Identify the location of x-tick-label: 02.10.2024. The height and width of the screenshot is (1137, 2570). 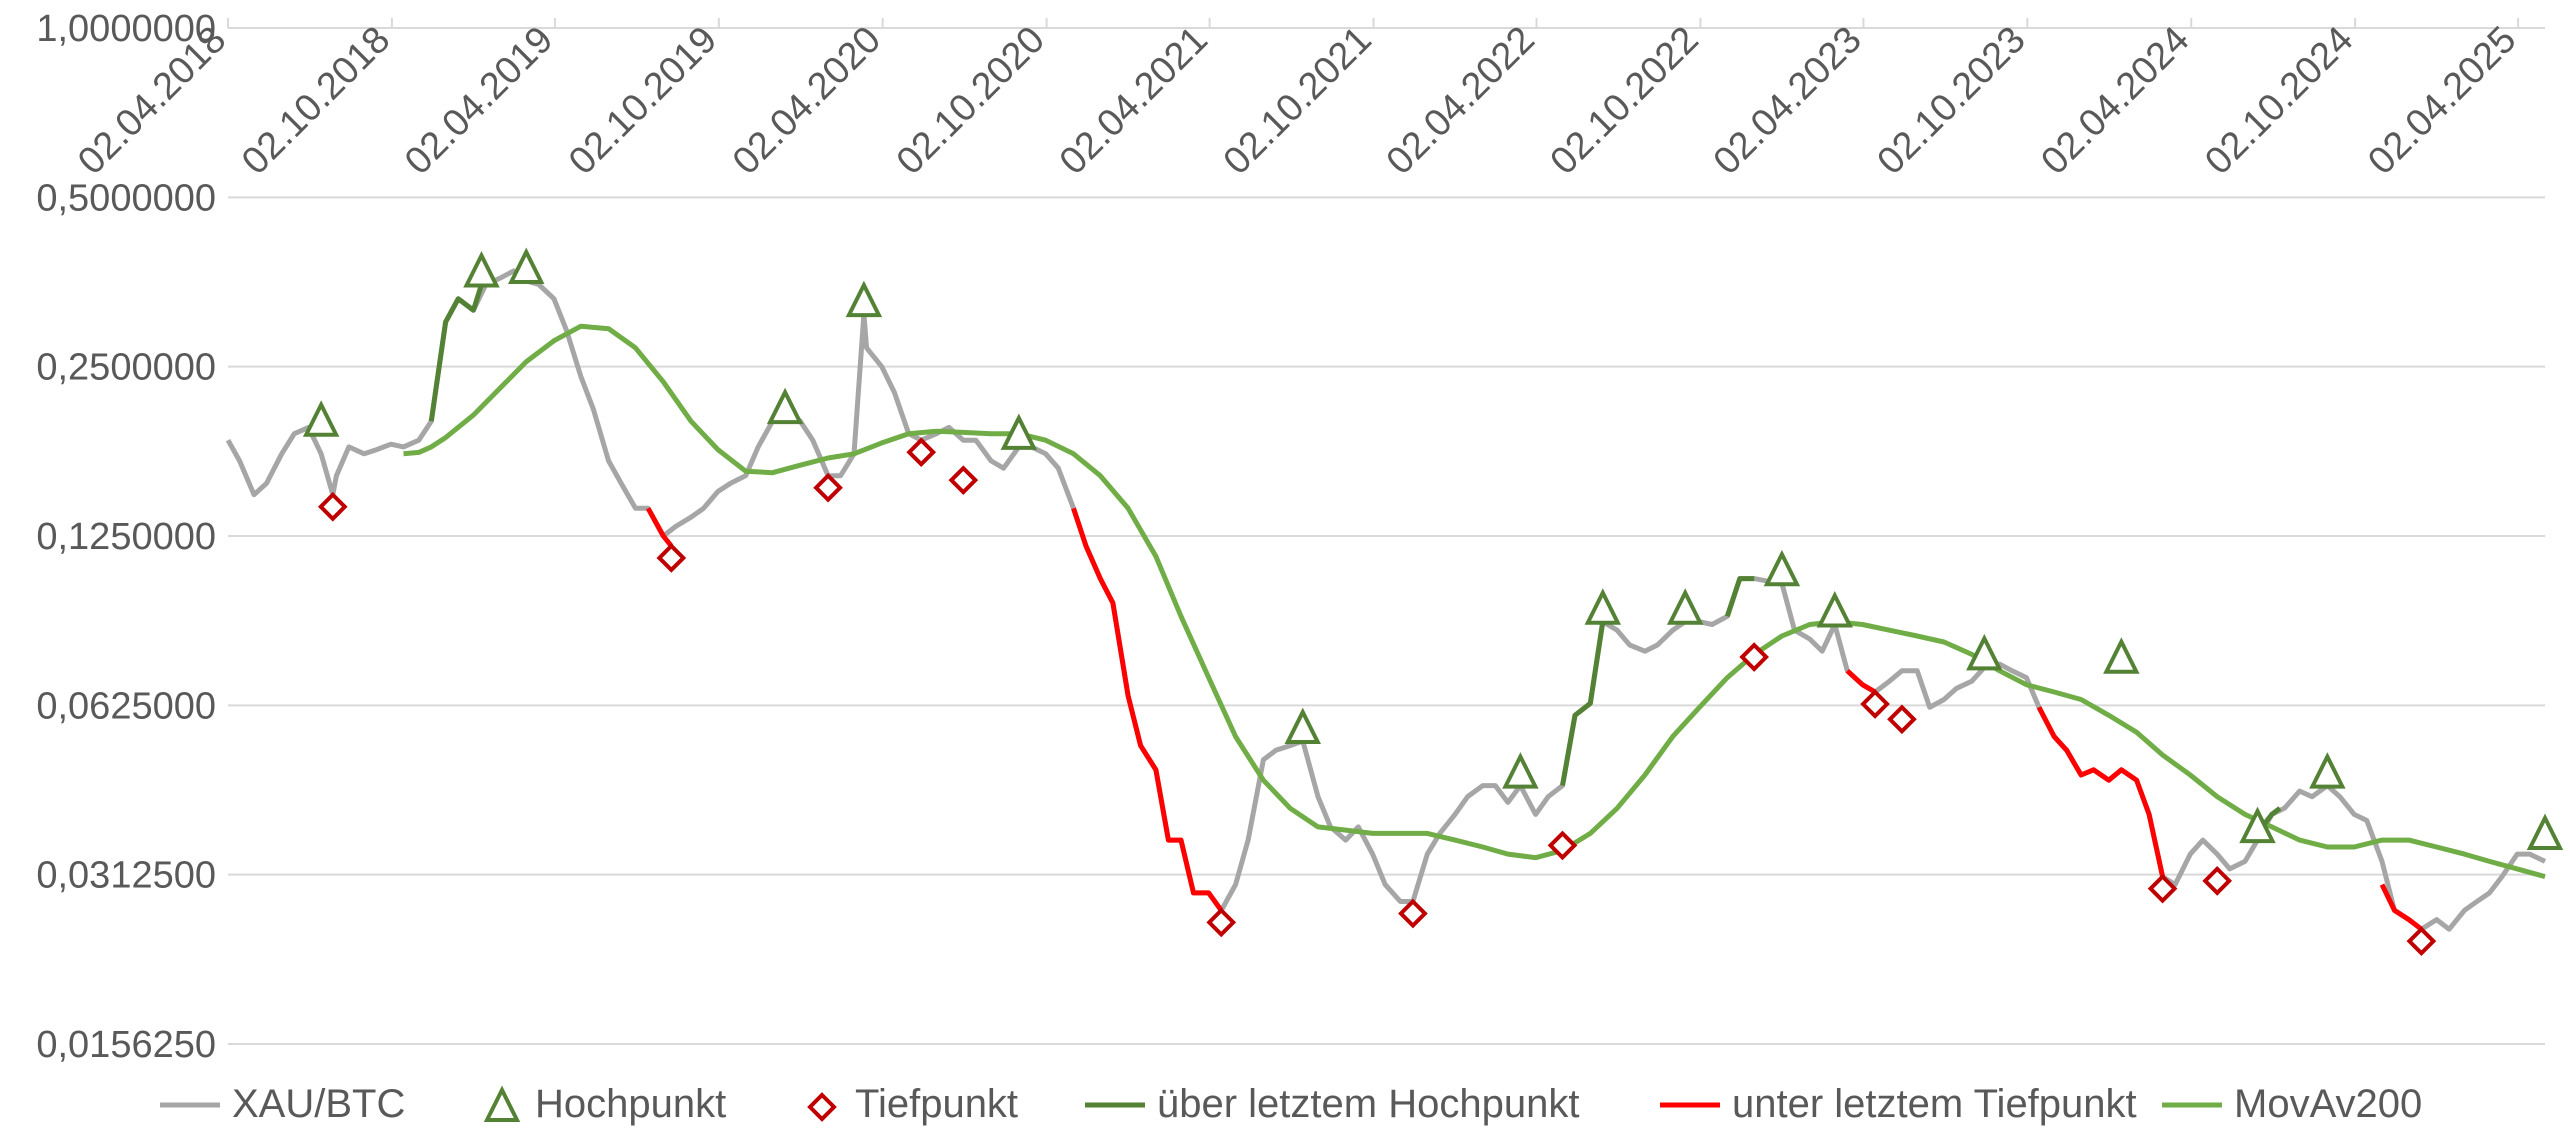
(2279, 101).